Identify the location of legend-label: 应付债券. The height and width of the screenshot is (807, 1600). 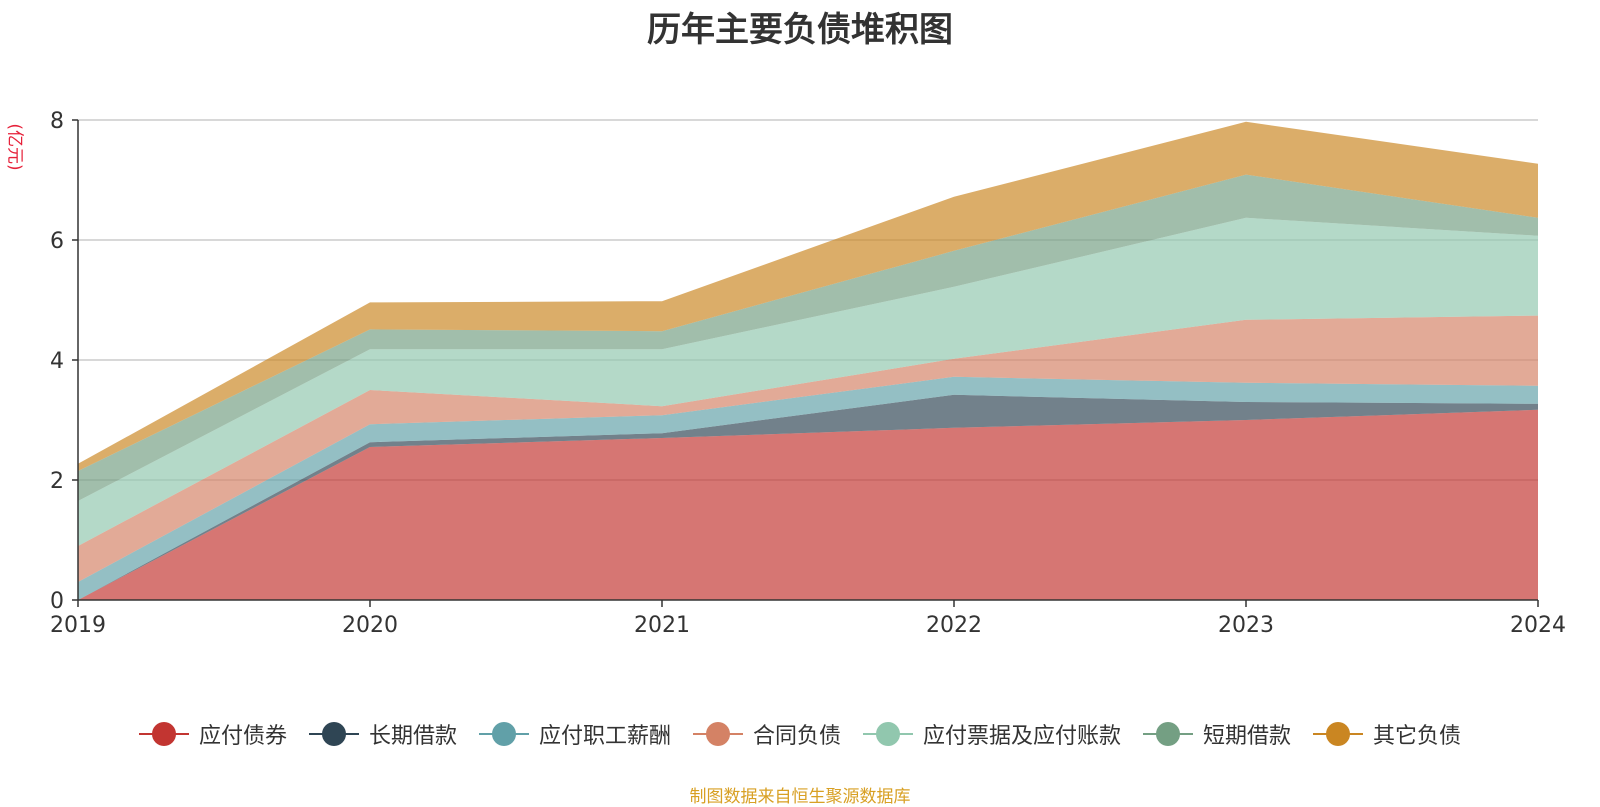
(242, 736).